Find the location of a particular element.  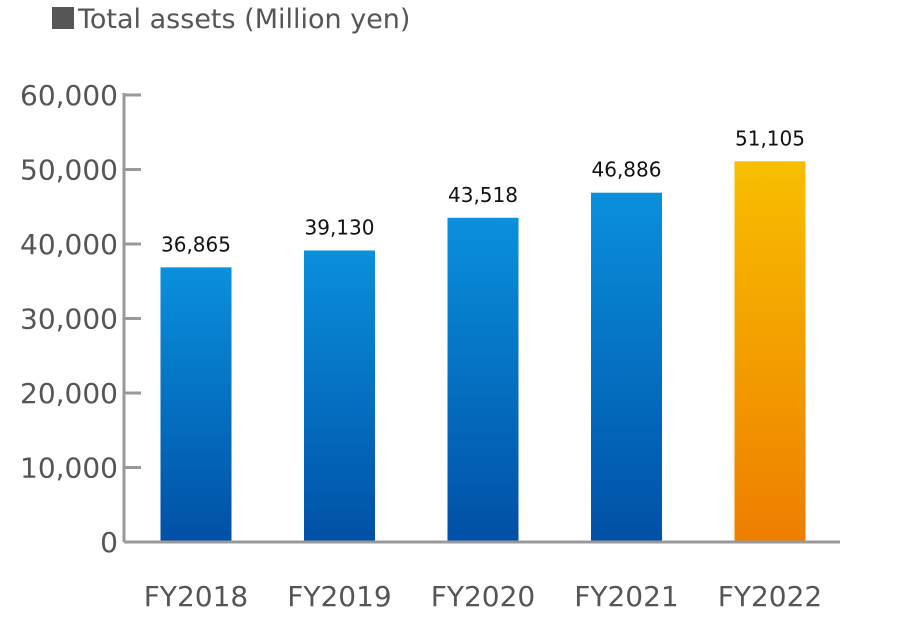

y-tick-label: 0 is located at coordinates (109, 542).